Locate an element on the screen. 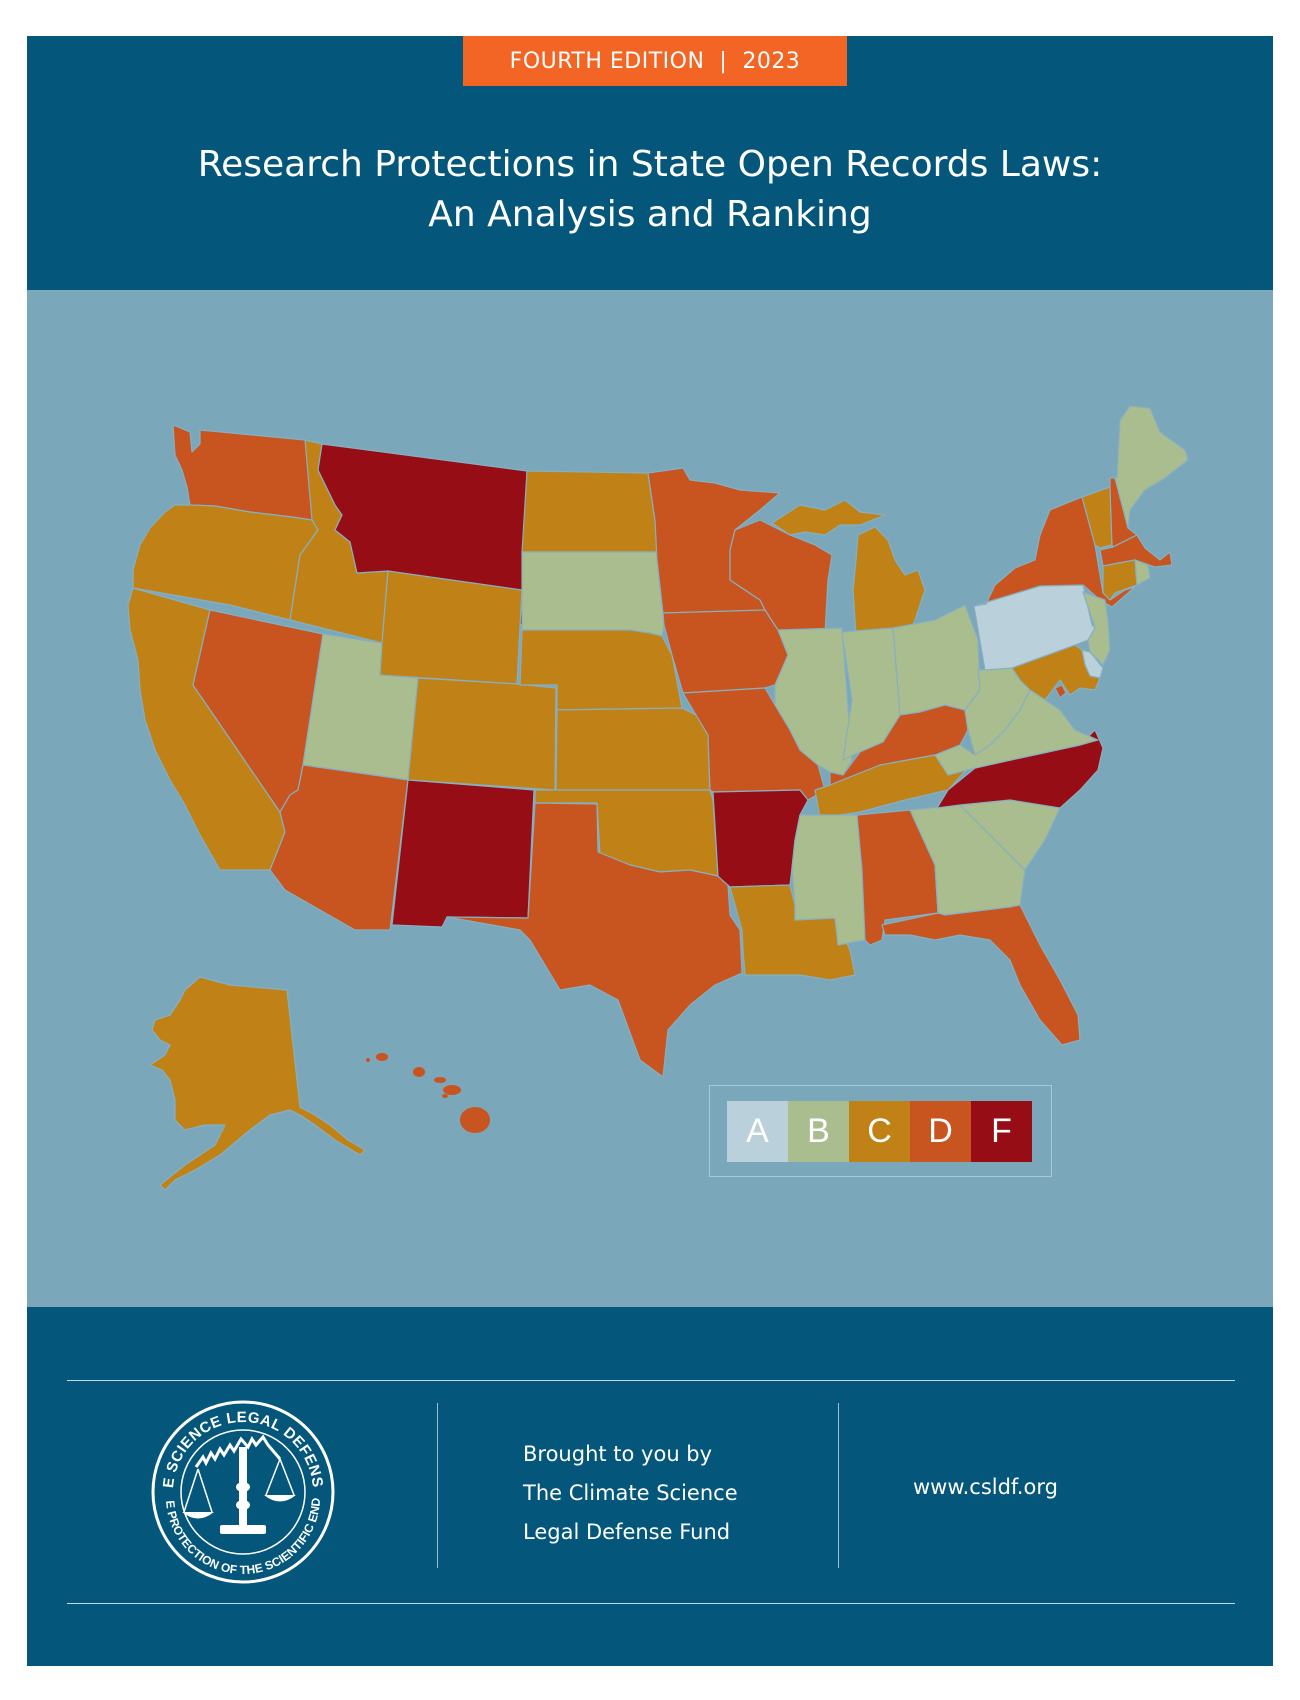 This screenshot has width=1300, height=1700. footer-divider-left is located at coordinates (437, 1485).